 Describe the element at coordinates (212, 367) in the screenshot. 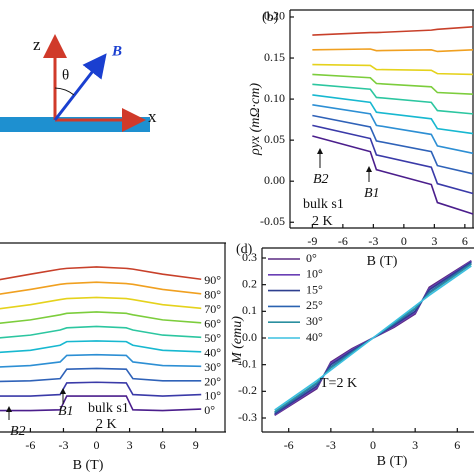

I see `series-label: 30°` at that location.